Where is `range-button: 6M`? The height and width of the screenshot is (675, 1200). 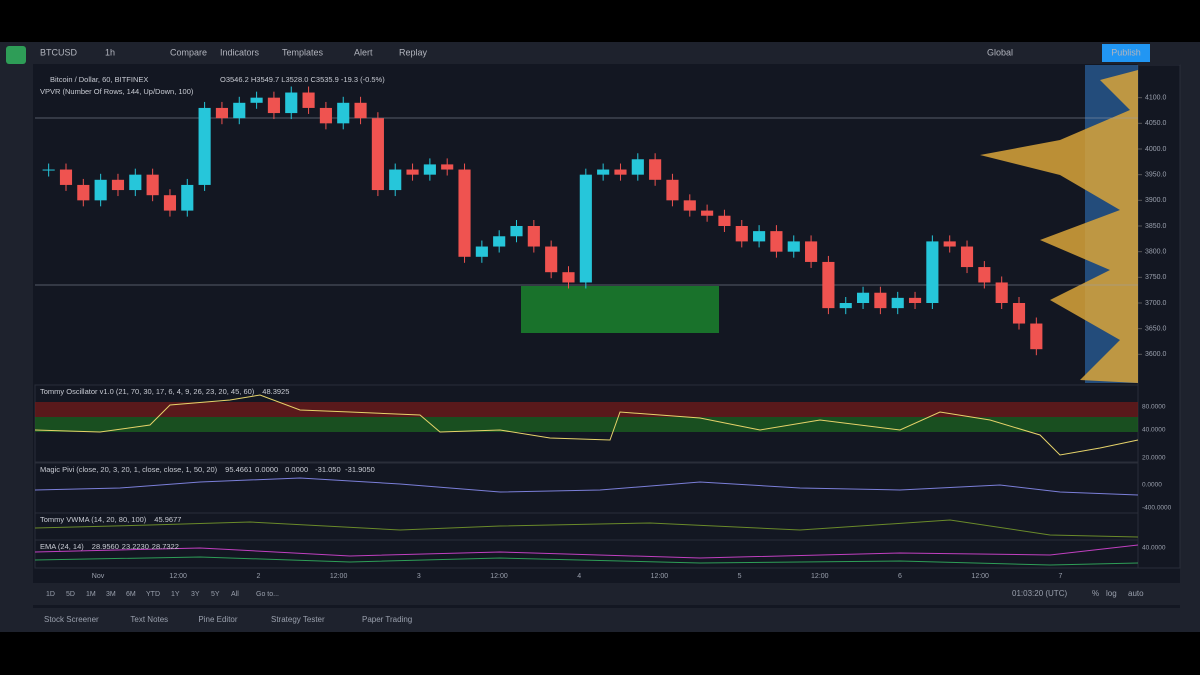
range-button: 6M is located at coordinates (131, 594).